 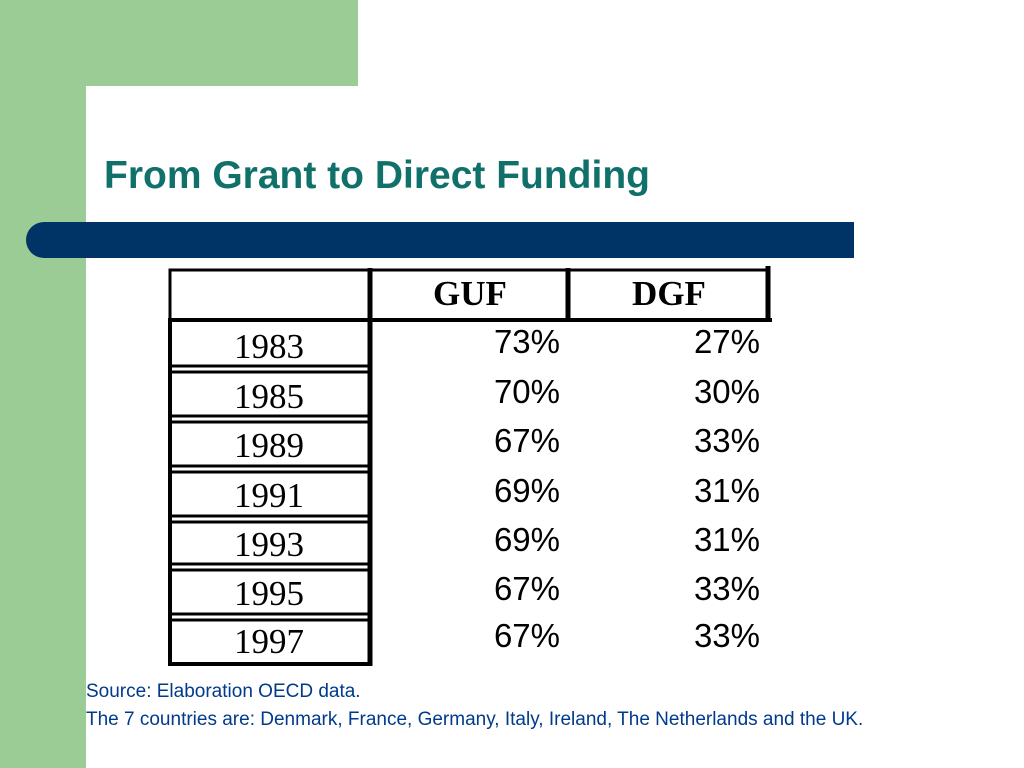 I want to click on title-accent-bar, so click(x=440, y=240).